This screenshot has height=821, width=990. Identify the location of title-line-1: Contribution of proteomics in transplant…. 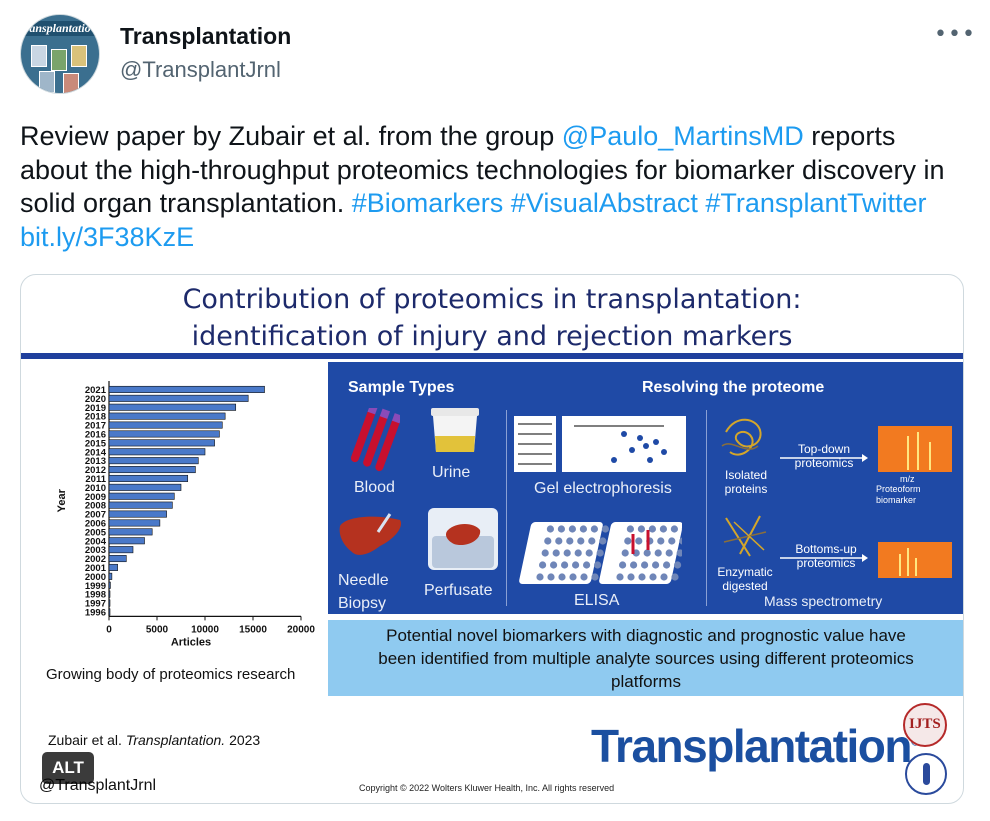
(492, 299).